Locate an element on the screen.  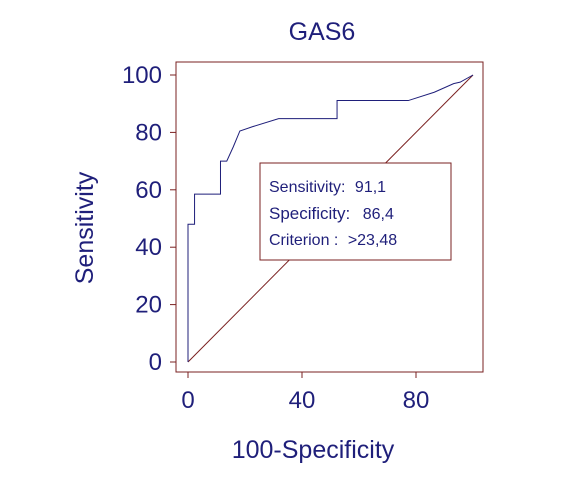
sensitivity-line: Sensitivity: 91,1 is located at coordinates (327, 187).